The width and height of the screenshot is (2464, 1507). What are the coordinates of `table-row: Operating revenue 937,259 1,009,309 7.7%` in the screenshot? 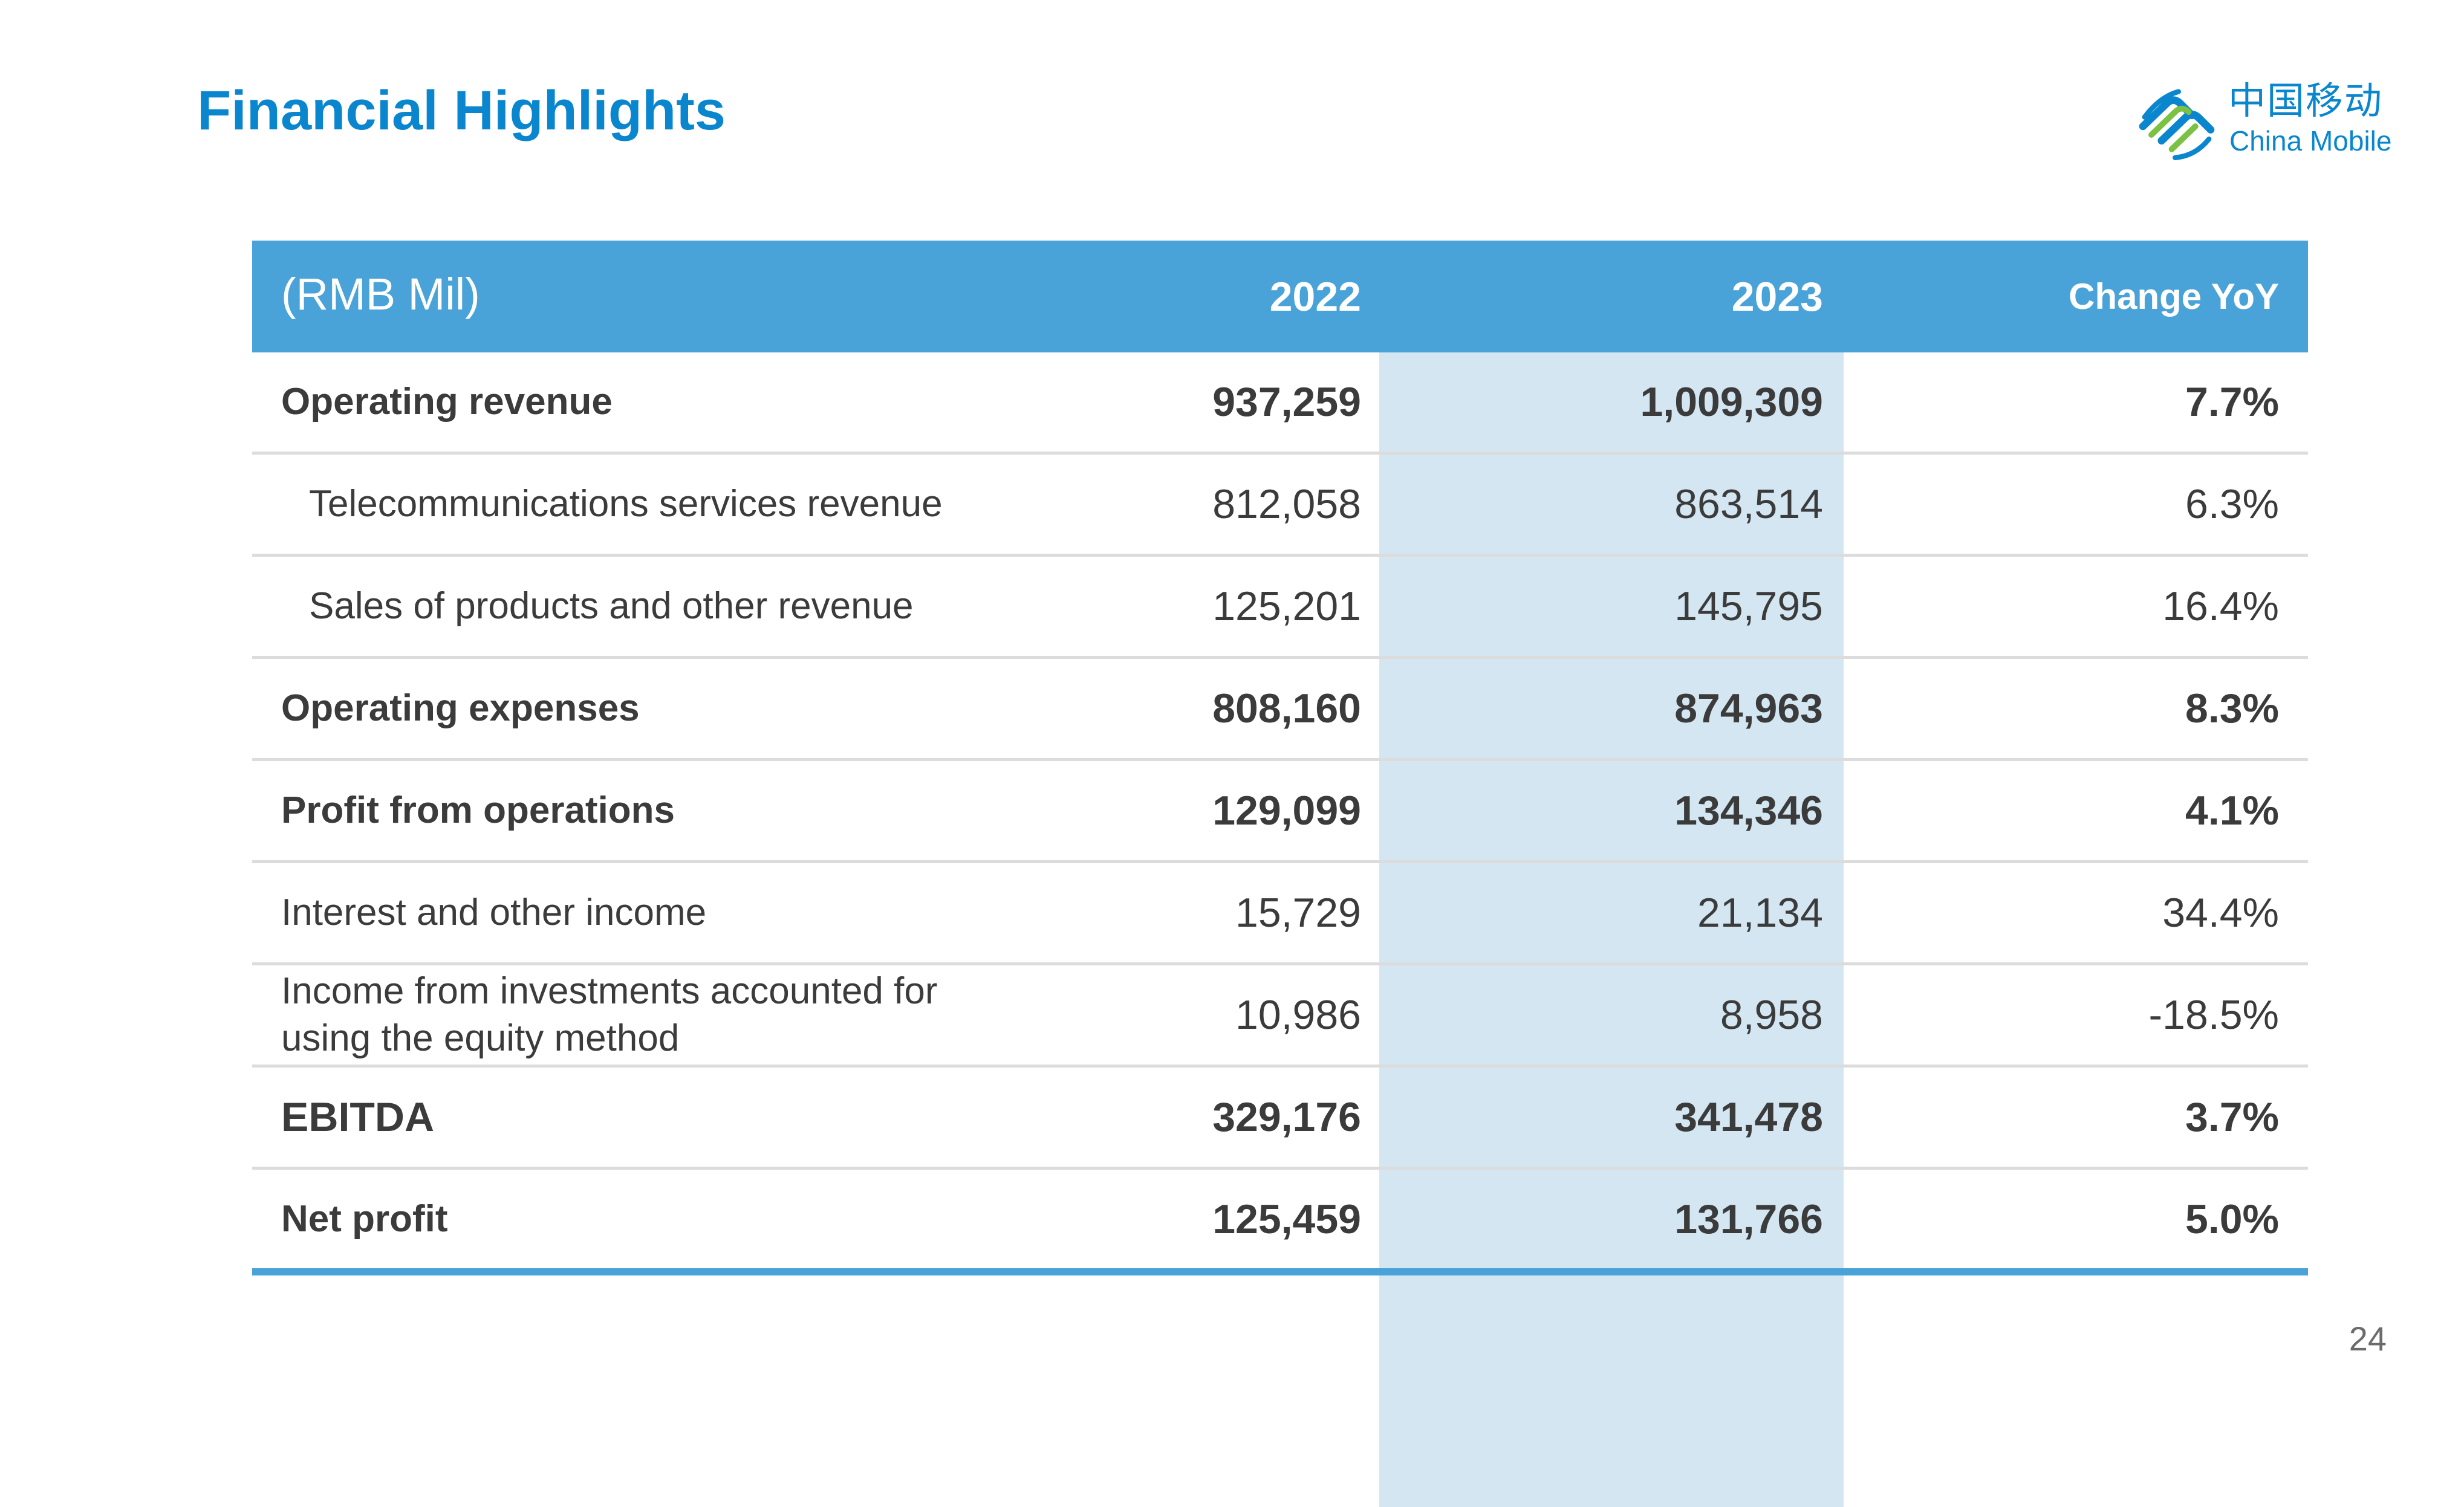 It's located at (1280, 404).